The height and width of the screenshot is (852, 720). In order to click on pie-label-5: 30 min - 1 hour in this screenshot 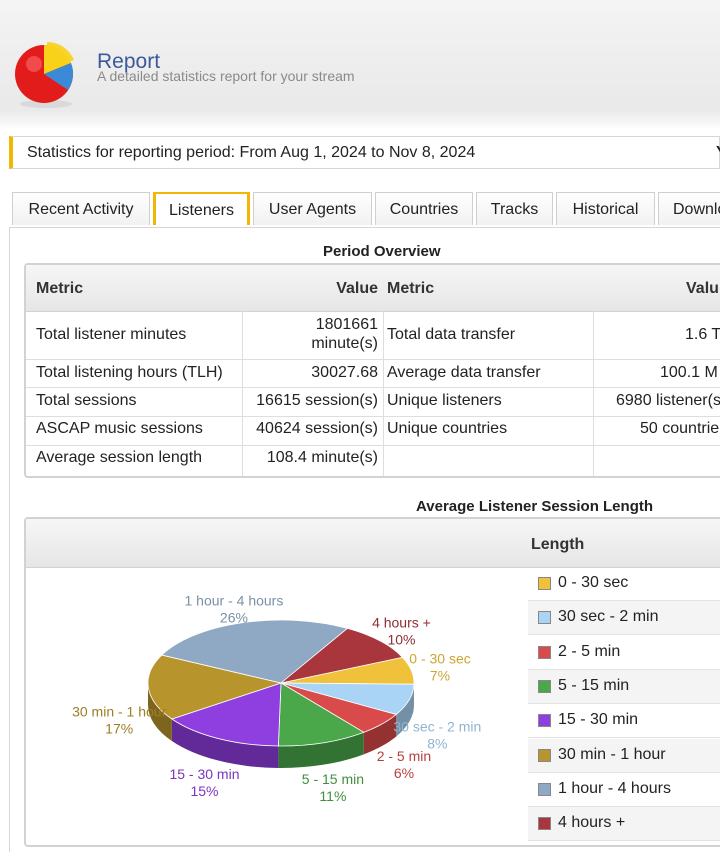, I will do `click(119, 712)`.